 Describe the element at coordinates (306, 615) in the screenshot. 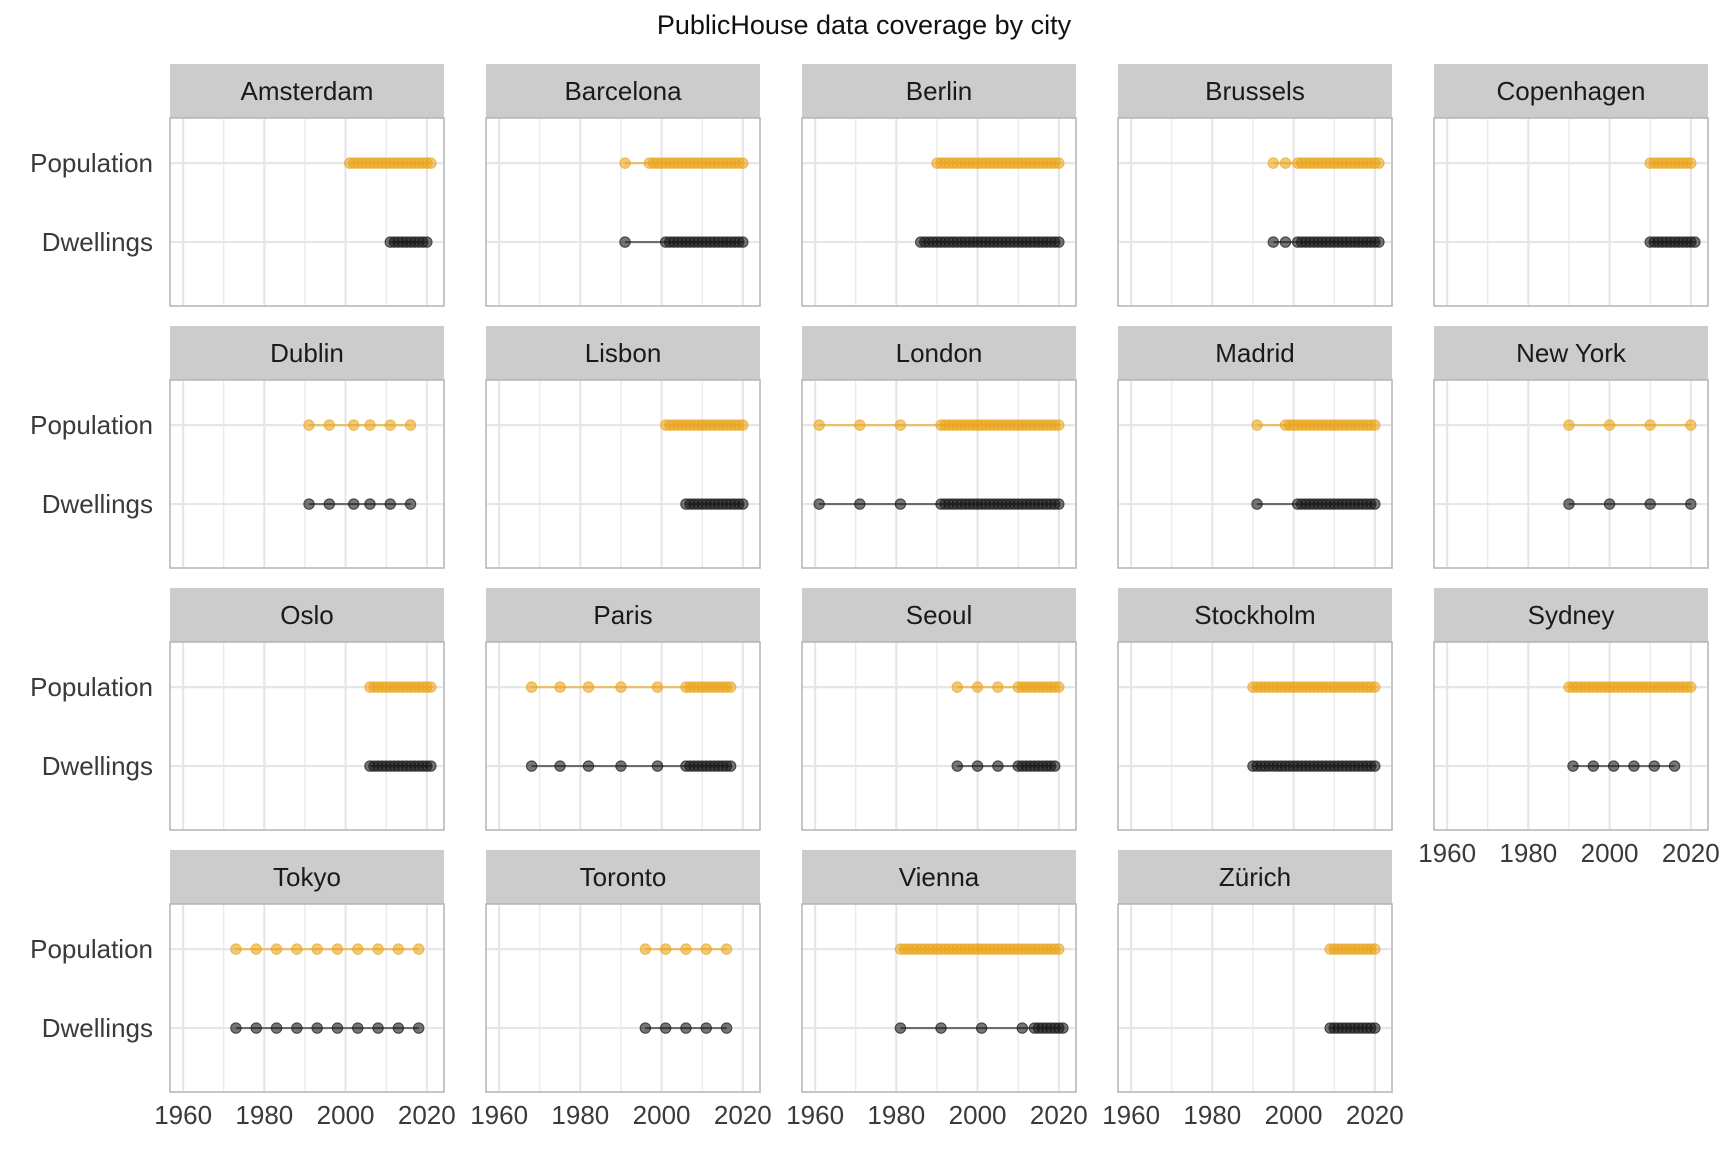

I see `panel-city-label: Oslo` at that location.